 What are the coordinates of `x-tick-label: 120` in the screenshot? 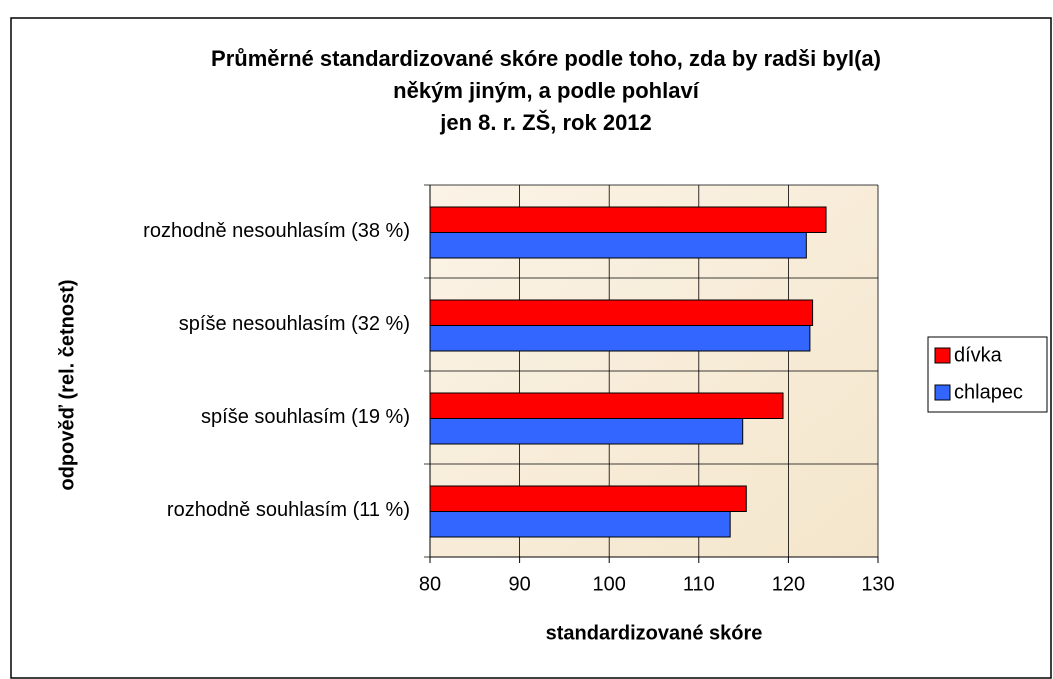 It's located at (788, 584).